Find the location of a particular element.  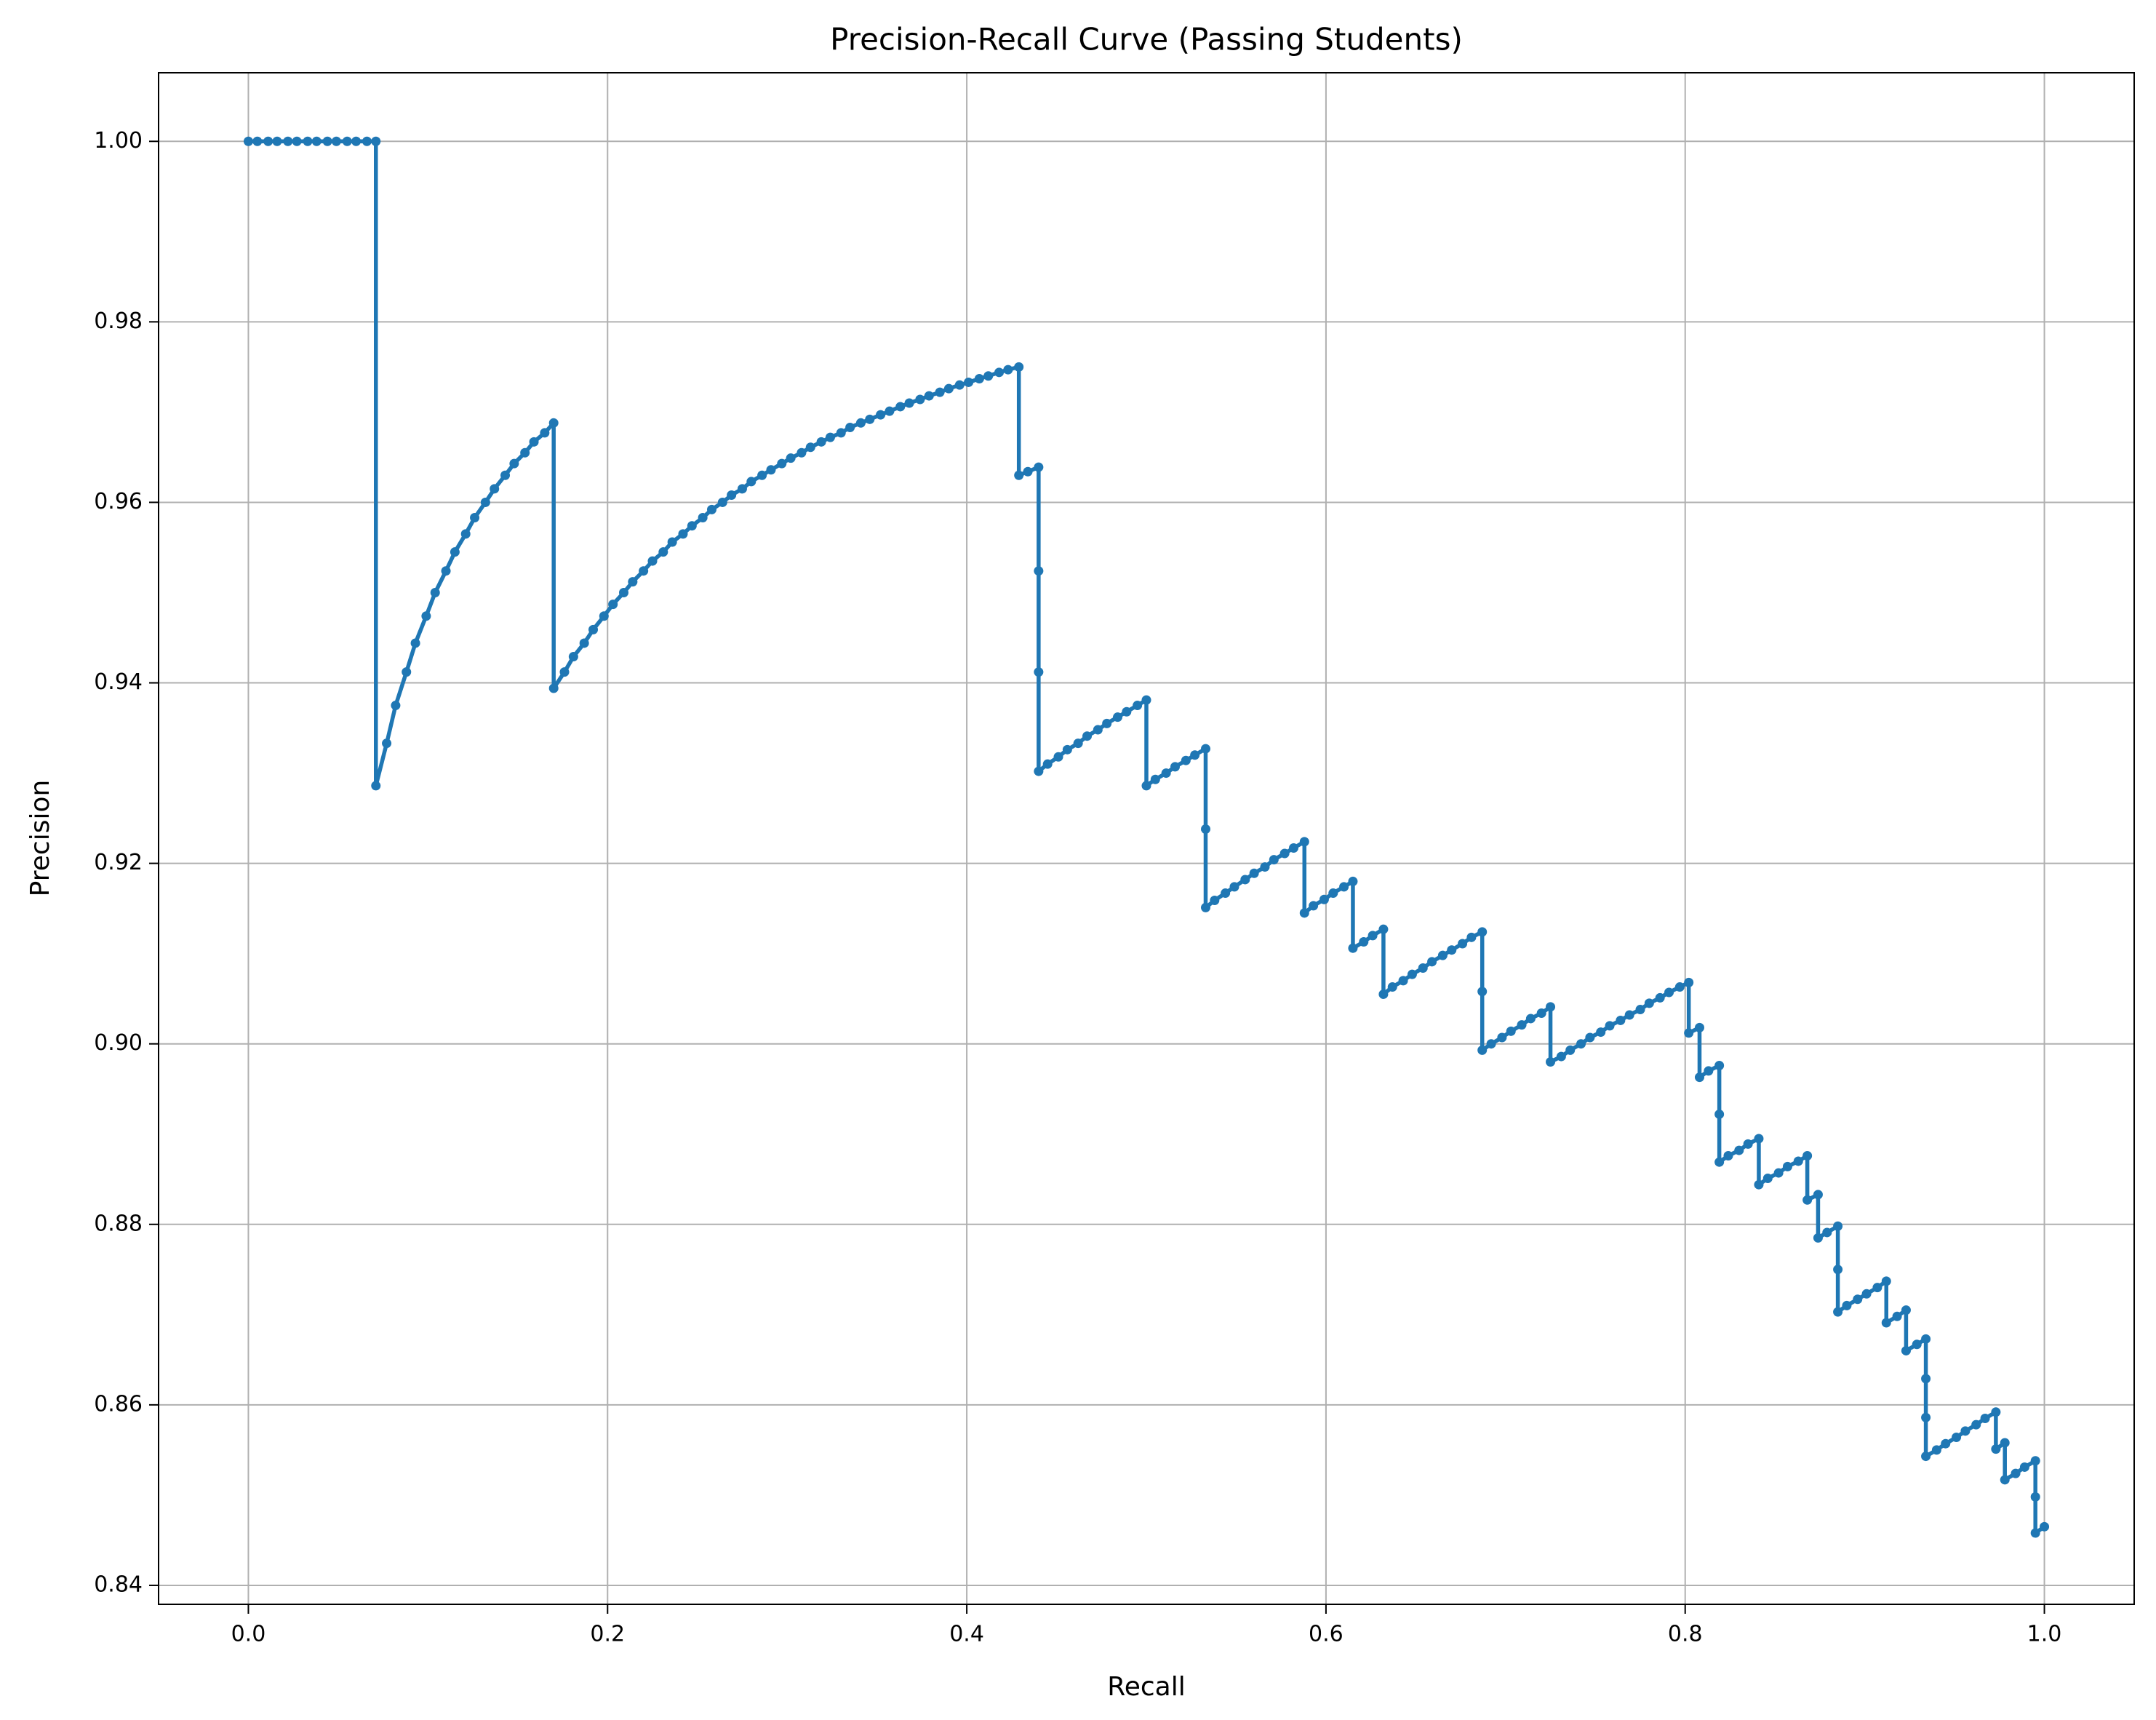

x-tick-label: 0.8 is located at coordinates (1685, 1634).